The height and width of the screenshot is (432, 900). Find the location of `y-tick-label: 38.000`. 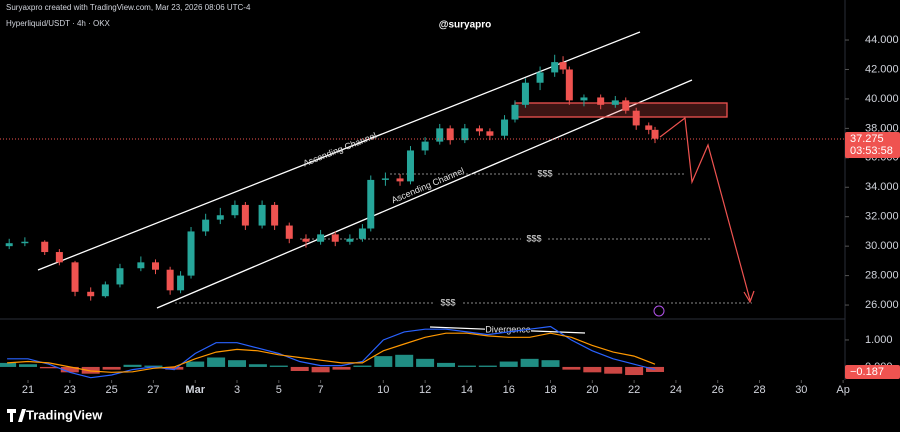

y-tick-label: 38.000 is located at coordinates (882, 128).